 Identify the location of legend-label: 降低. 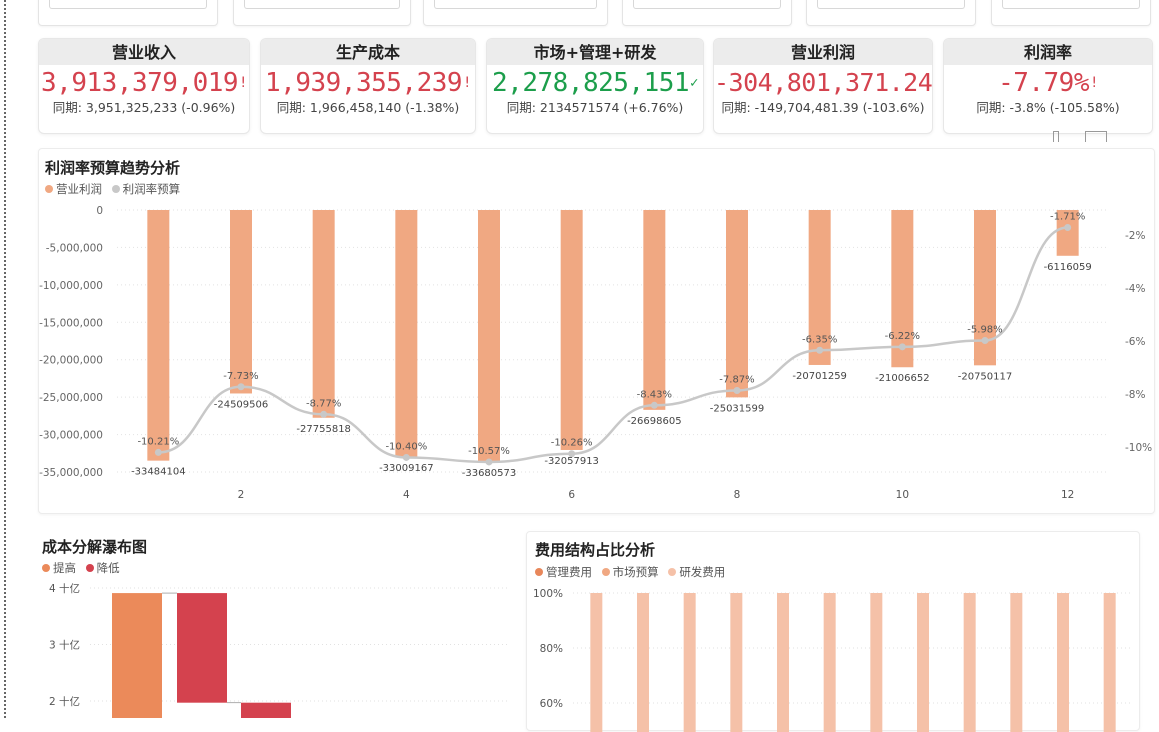
(108, 568).